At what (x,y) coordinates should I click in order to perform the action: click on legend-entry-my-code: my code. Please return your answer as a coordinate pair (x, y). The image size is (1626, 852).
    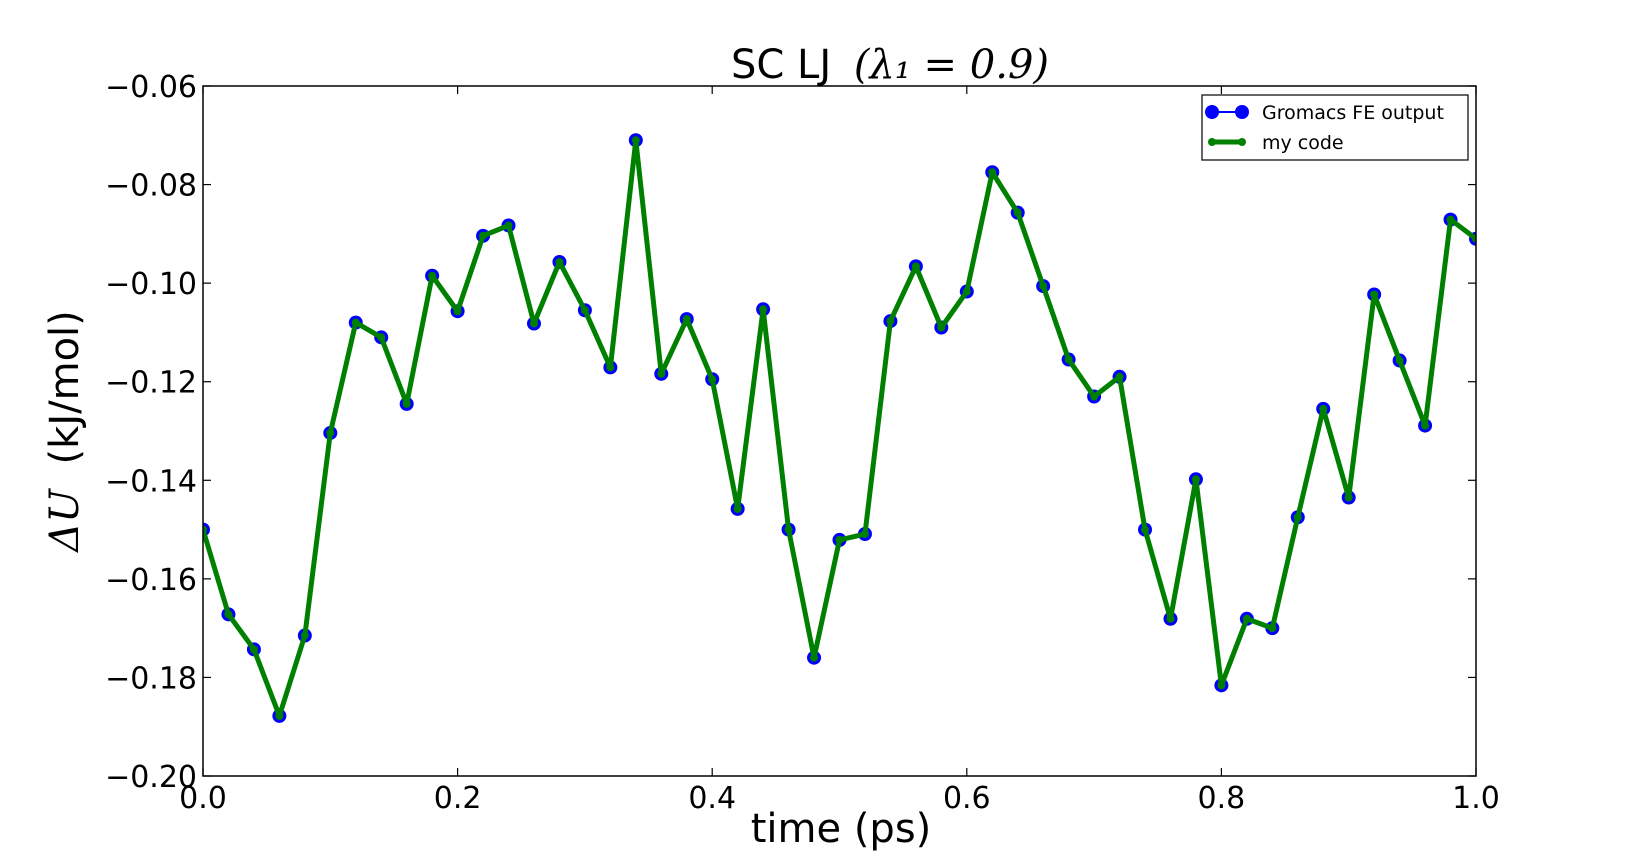
    Looking at the image, I should click on (1276, 143).